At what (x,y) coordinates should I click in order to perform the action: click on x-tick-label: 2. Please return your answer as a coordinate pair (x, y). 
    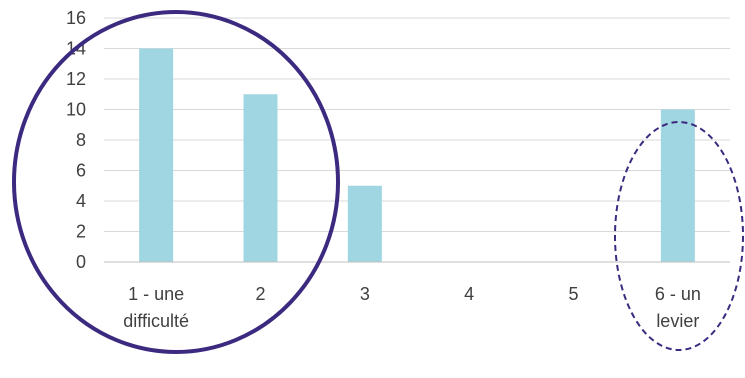
    Looking at the image, I should click on (260, 294).